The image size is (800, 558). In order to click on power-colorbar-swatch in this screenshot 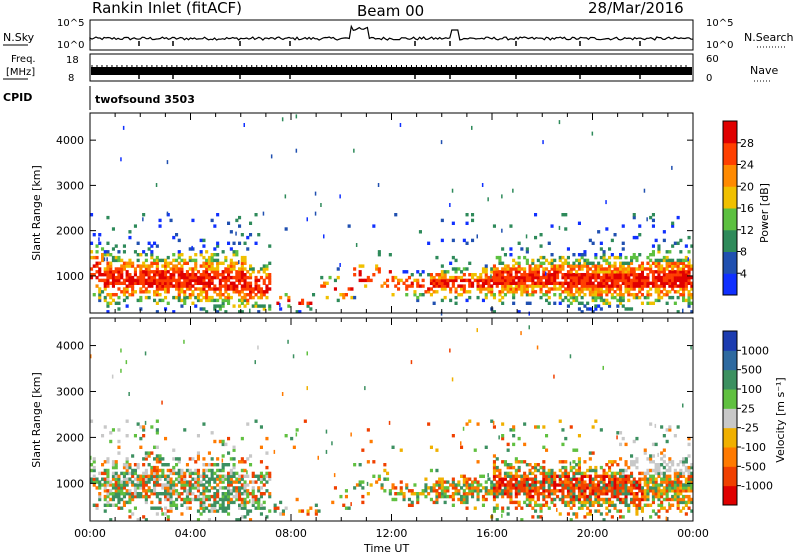, I will do `click(730, 240)`.